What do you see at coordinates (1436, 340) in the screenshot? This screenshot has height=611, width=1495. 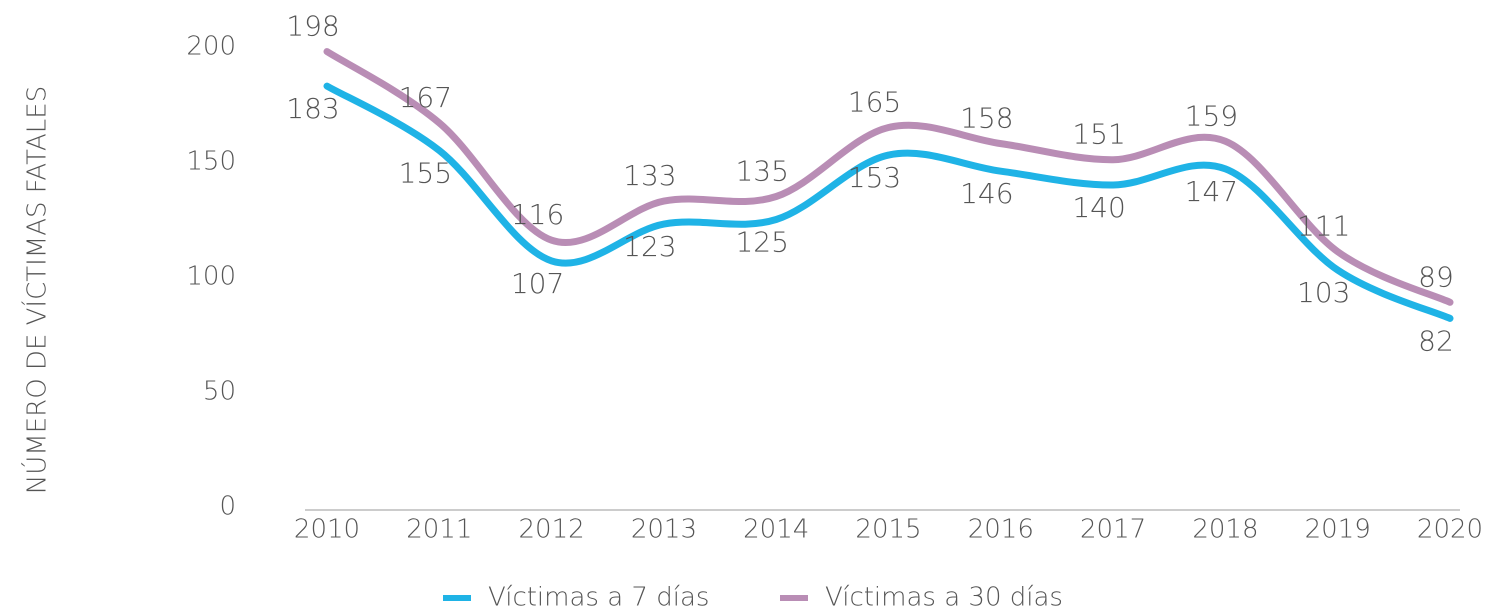 I see `data-label: 82` at bounding box center [1436, 340].